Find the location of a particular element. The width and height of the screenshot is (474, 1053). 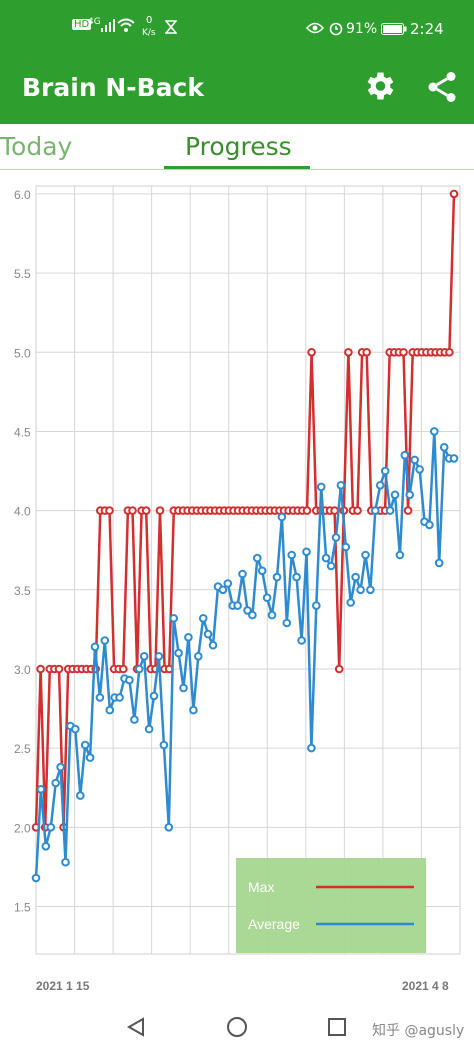

tab-progress: Progress is located at coordinates (238, 146).